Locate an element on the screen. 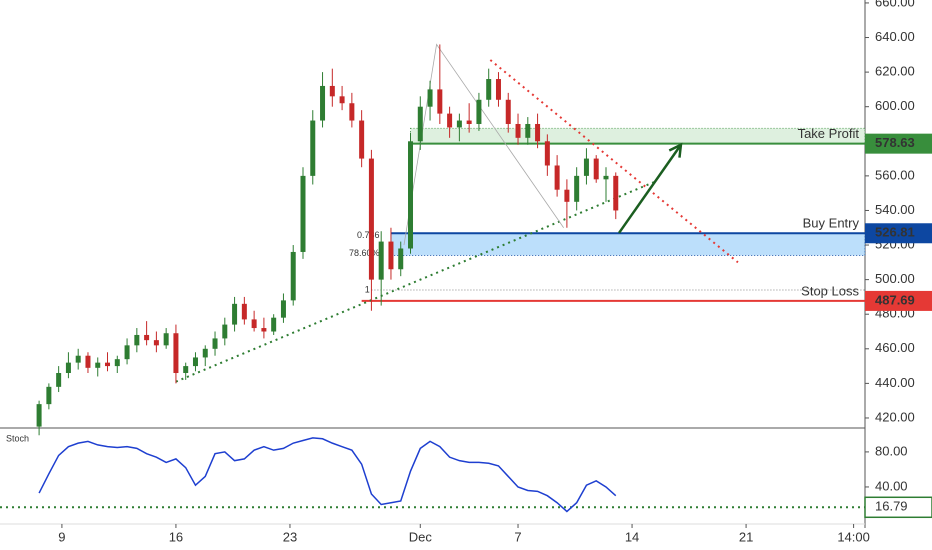  x-tick-label: 14 is located at coordinates (632, 536).